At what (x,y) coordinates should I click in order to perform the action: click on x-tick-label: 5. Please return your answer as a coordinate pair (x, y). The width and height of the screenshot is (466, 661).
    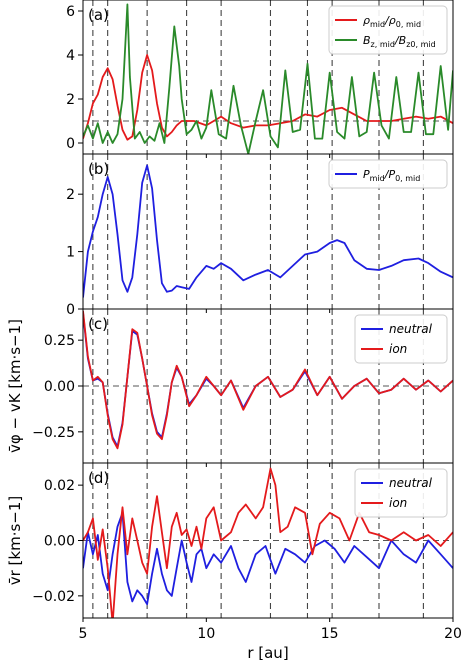
    Looking at the image, I should click on (83, 634).